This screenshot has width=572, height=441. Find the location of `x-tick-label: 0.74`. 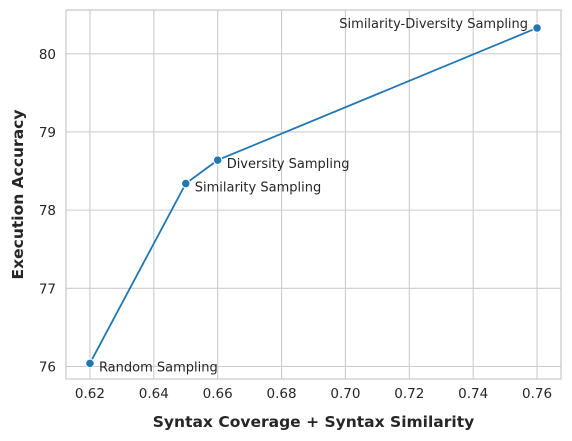

x-tick-label: 0.74 is located at coordinates (473, 394).